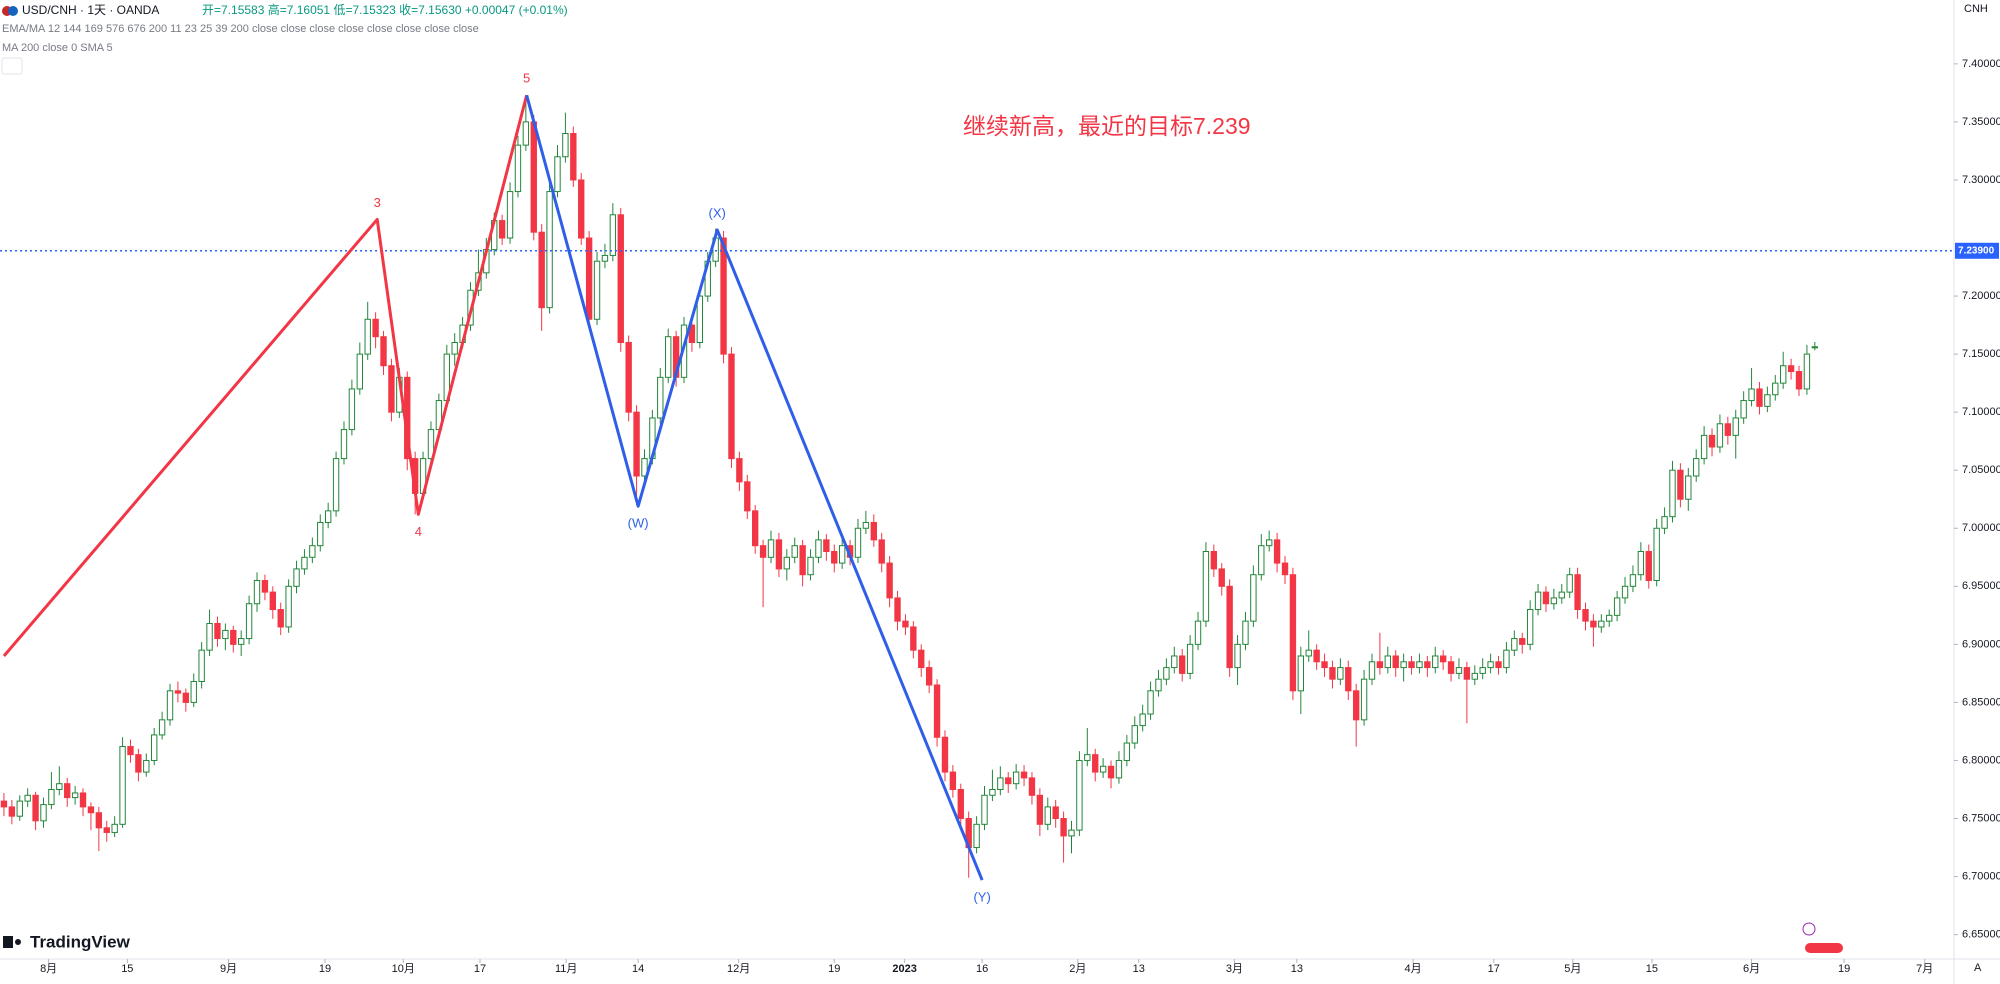 The height and width of the screenshot is (984, 2000). I want to click on x-tick-label: 11月, so click(566, 969).